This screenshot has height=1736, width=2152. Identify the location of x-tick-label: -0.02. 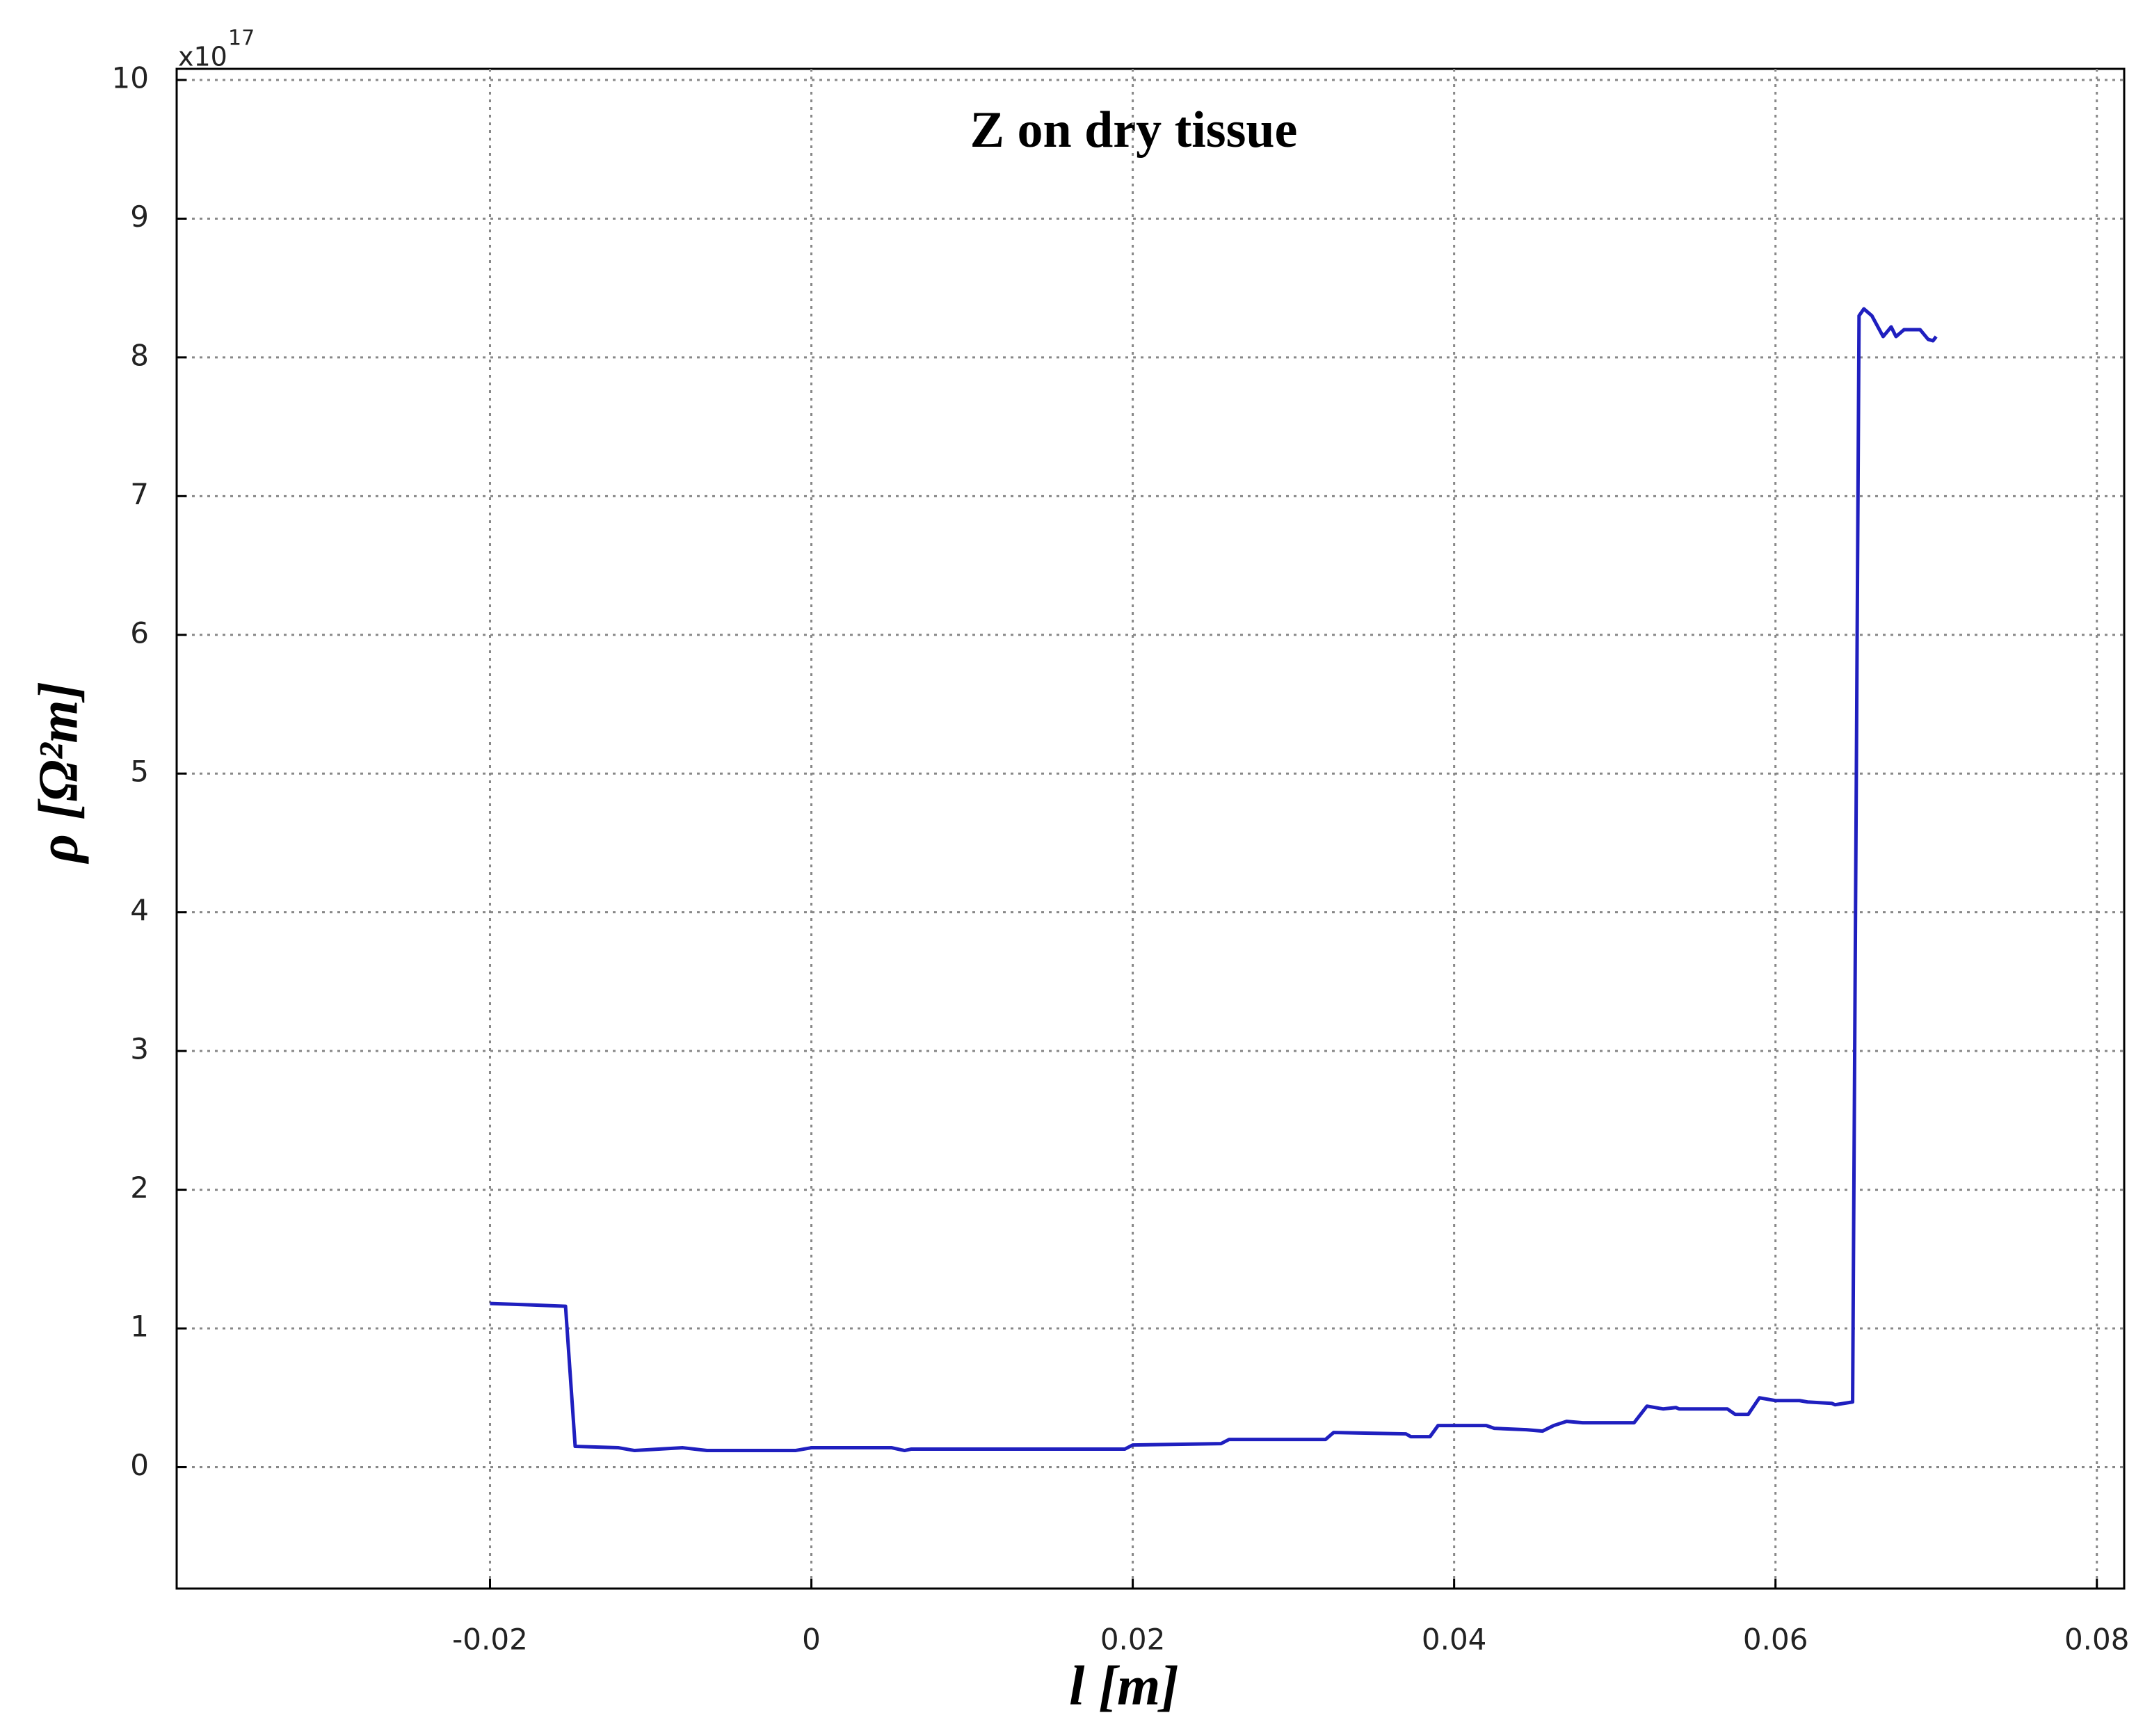
(490, 1640).